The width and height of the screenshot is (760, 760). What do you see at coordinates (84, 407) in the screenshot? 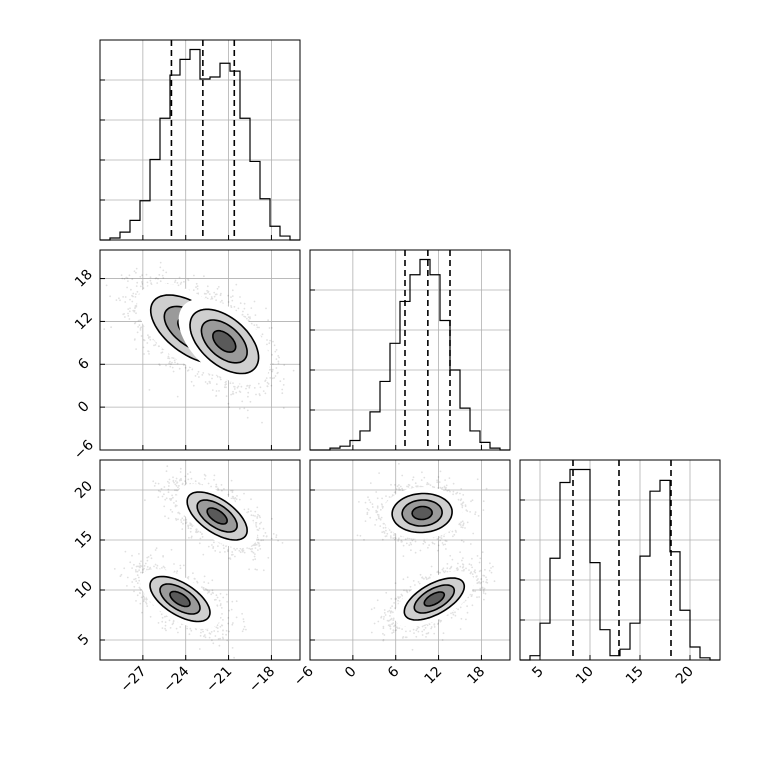
I see `y-tick-label-1: 0` at bounding box center [84, 407].